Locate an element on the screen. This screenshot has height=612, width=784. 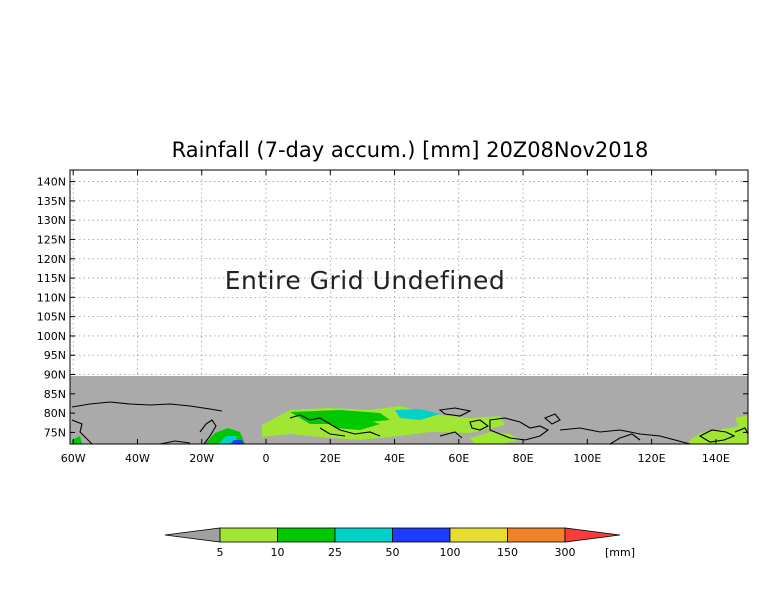
lat-tick-label: 80N is located at coordinates (55, 413).